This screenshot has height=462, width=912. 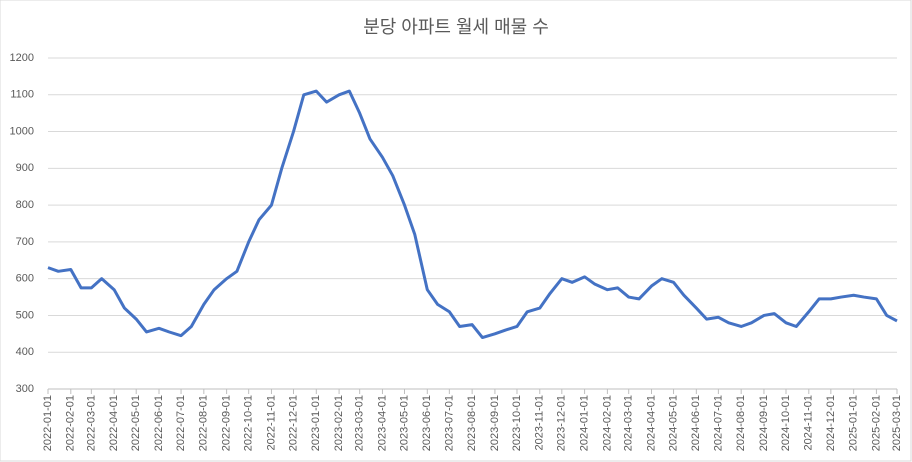 I want to click on y-tick-label: 1200, so click(x=22, y=58).